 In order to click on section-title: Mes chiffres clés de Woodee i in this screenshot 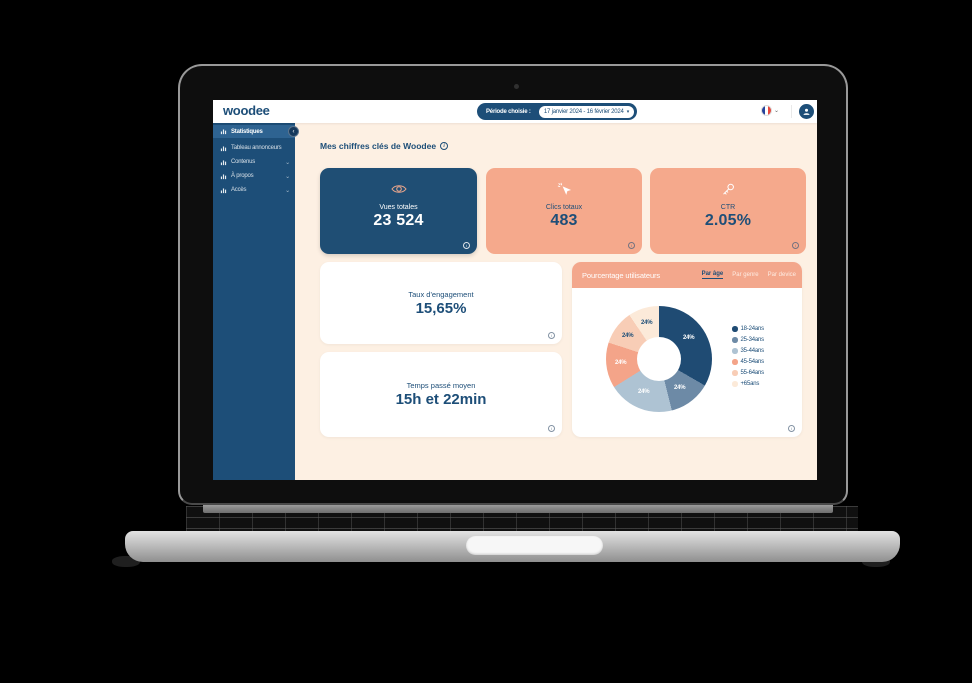, I will do `click(384, 146)`.